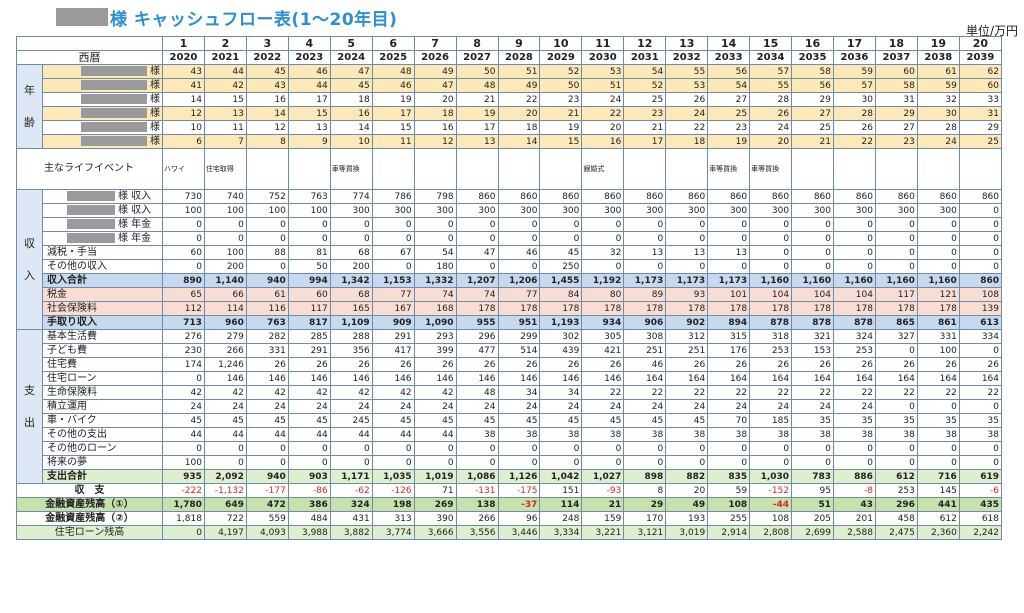  What do you see at coordinates (225, 336) in the screenshot?
I see `value-cell: 279` at bounding box center [225, 336].